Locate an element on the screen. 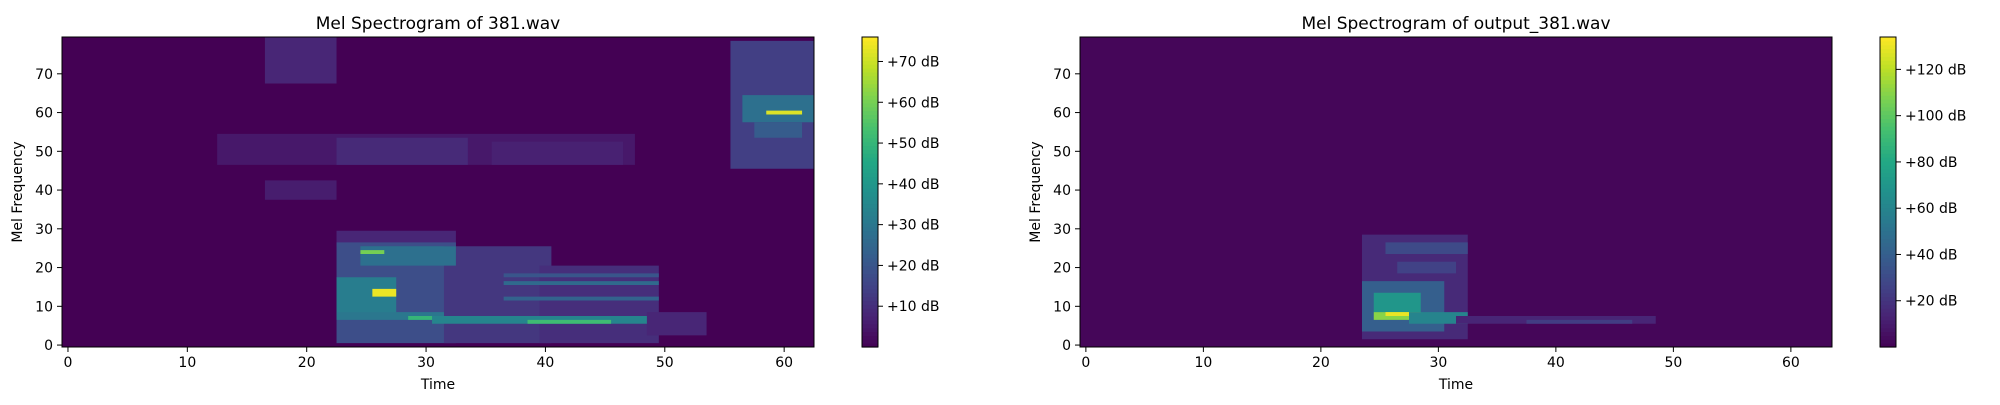  chart-title: Mel Spectrogram of output_381.wav is located at coordinates (1455, 24).